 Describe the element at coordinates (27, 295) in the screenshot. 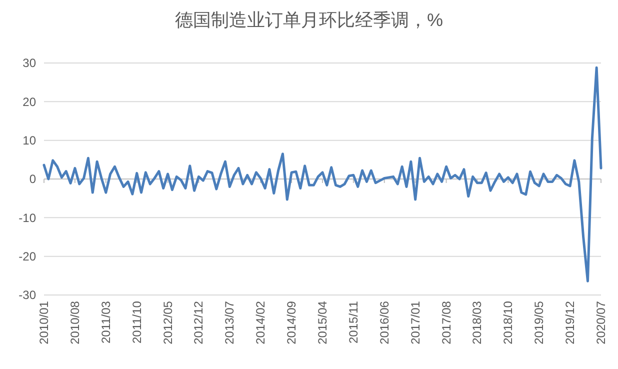

I see `y-tick-label: -30` at that location.